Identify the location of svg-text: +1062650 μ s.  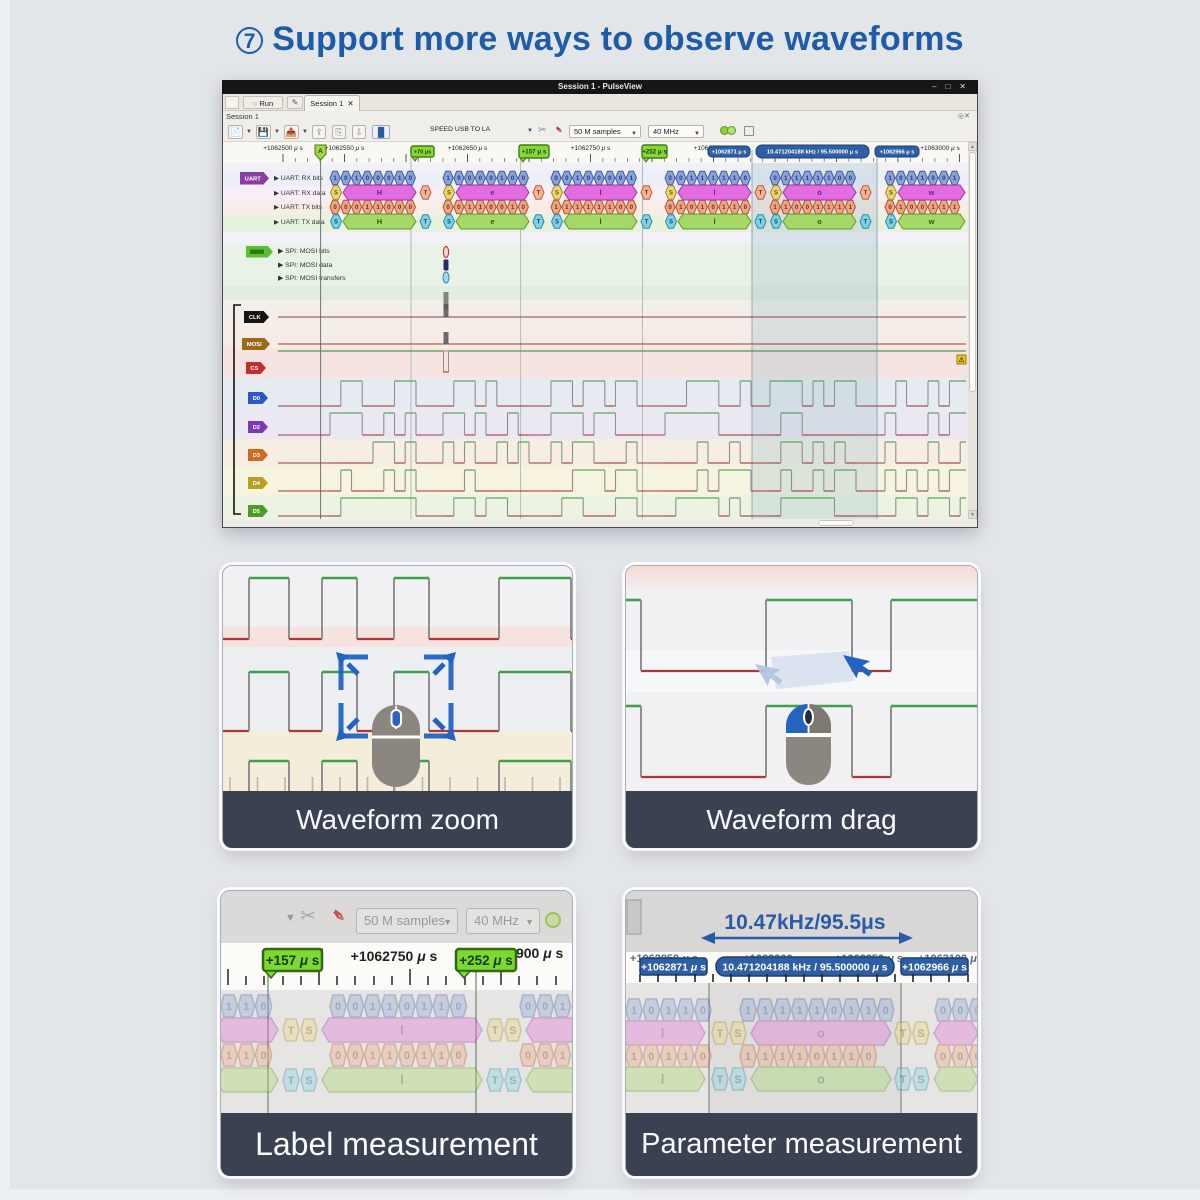
(468, 148).